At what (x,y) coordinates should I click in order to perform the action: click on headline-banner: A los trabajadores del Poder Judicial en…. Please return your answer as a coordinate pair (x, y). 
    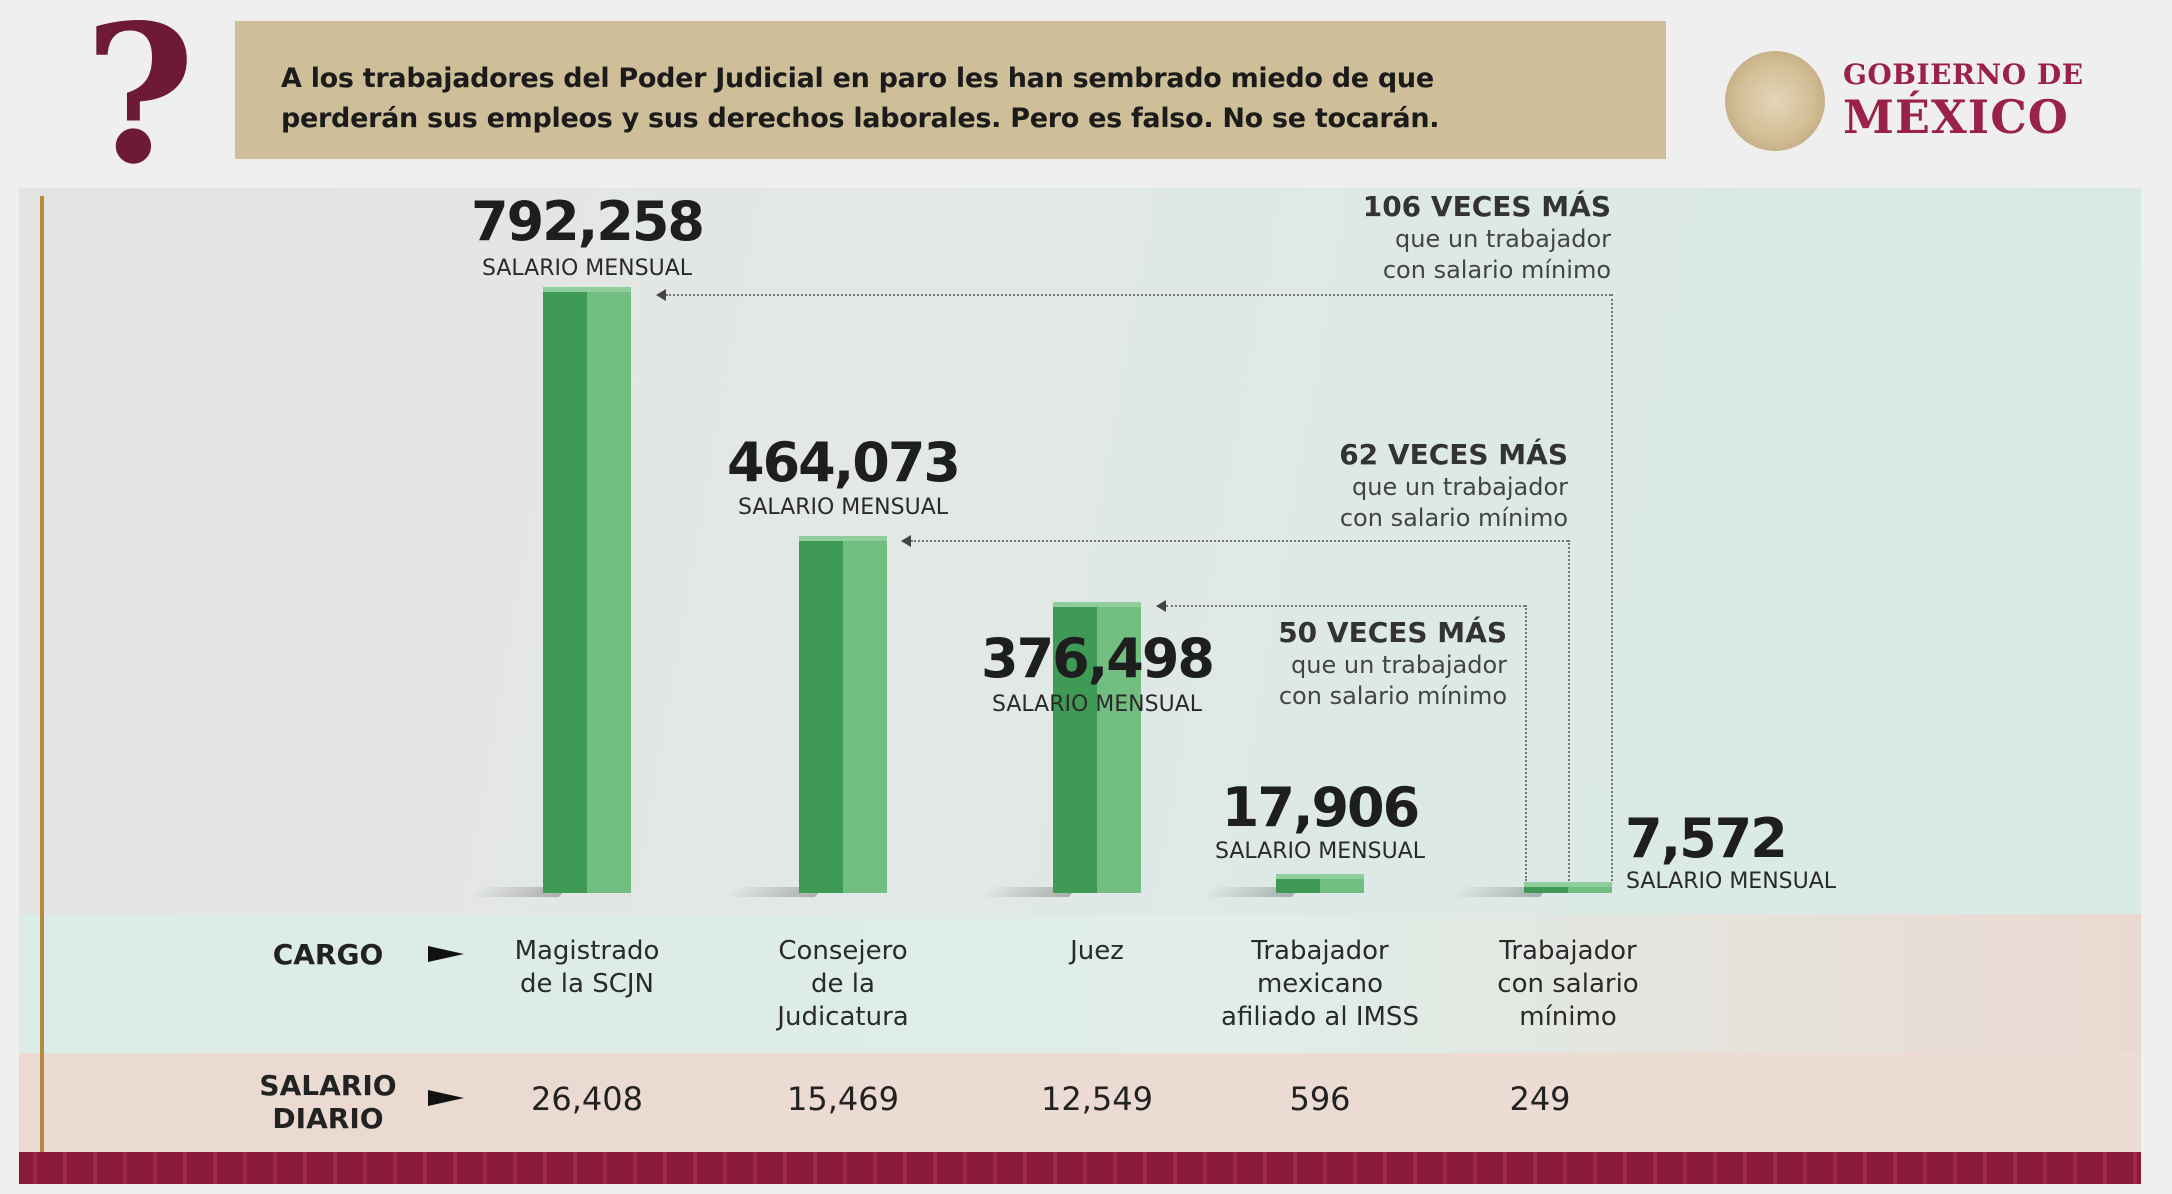
    Looking at the image, I should click on (950, 90).